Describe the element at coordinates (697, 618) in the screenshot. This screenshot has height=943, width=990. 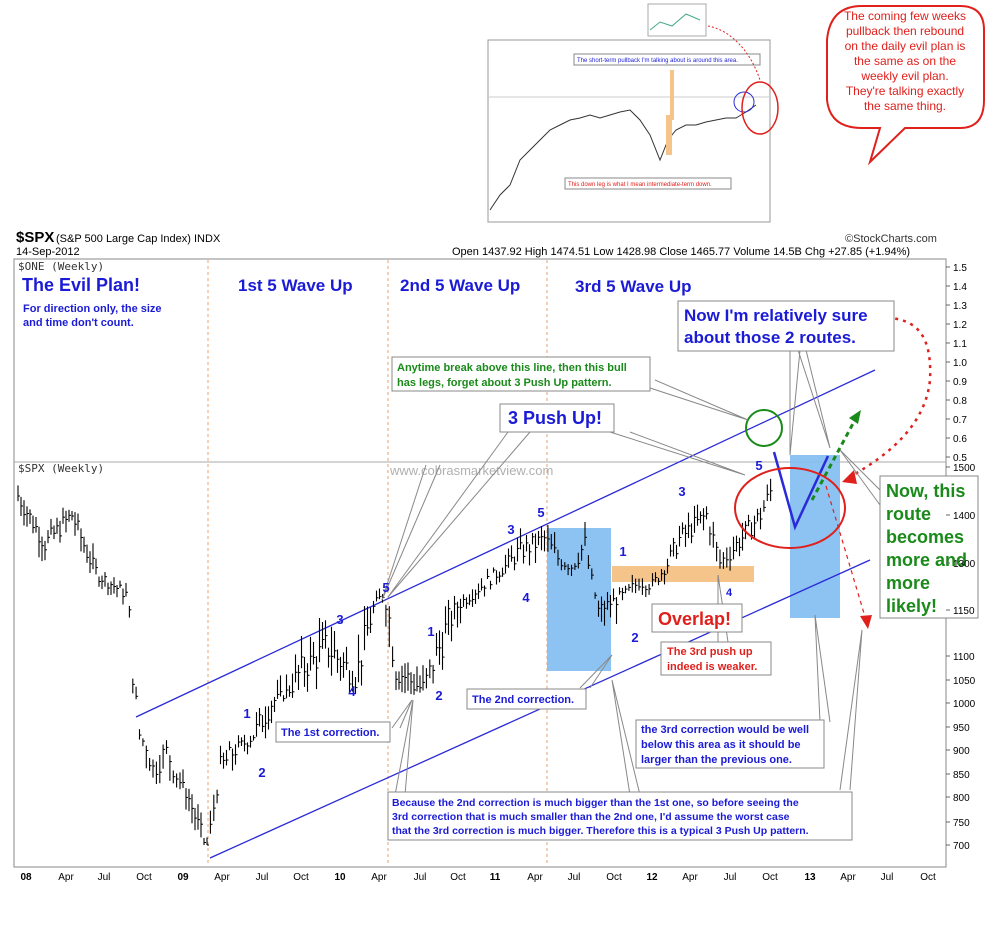
I see `overlap-box` at that location.